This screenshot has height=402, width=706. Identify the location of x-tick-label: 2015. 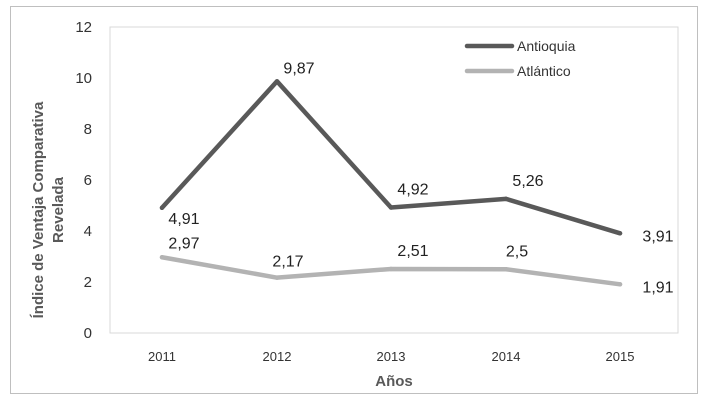
(620, 356).